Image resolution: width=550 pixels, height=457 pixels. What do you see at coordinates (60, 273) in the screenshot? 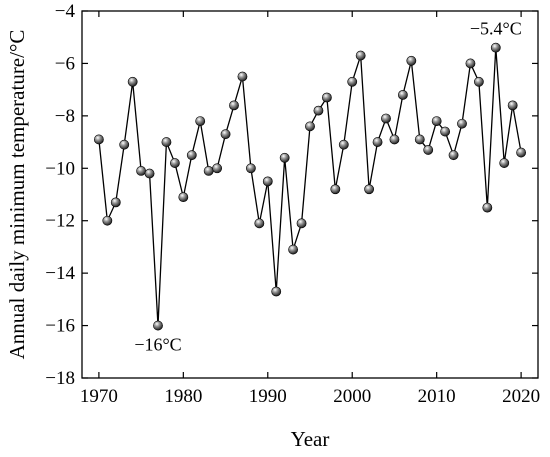
I see `y-tick-label: −14` at bounding box center [60, 273].